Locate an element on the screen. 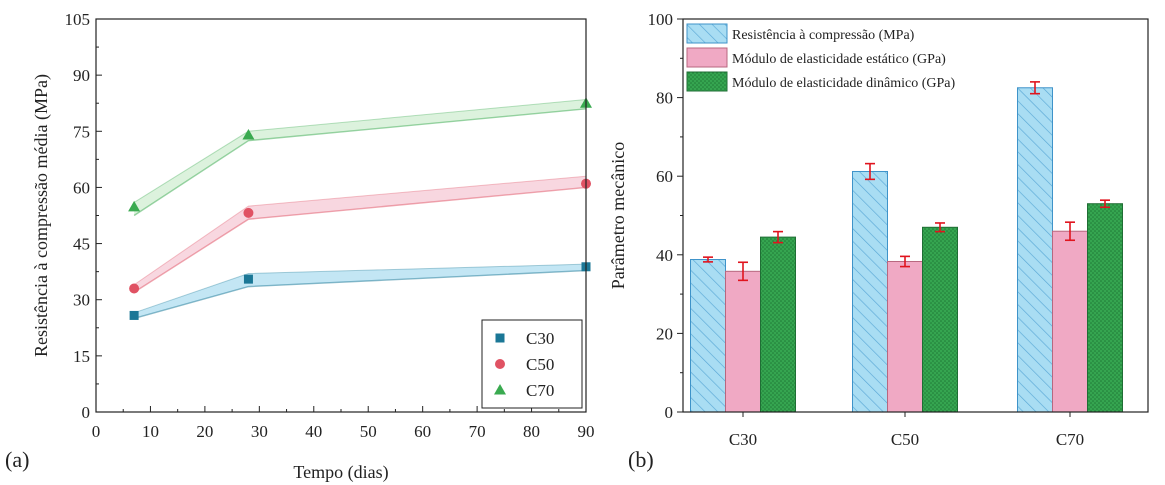 This screenshot has height=485, width=1165. panel-a-y-axis-label: Resistência à compressão média (MPa) is located at coordinates (41, 215).